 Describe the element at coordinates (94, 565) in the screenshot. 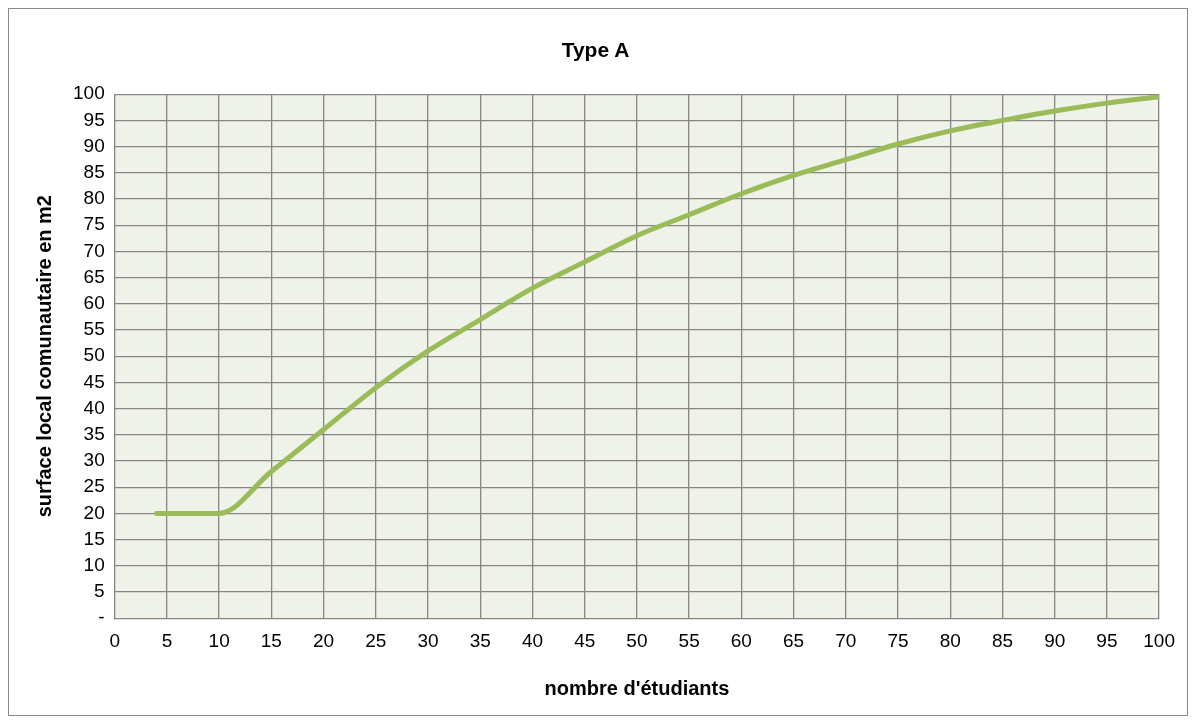

I see `y-tick-label: 10` at that location.